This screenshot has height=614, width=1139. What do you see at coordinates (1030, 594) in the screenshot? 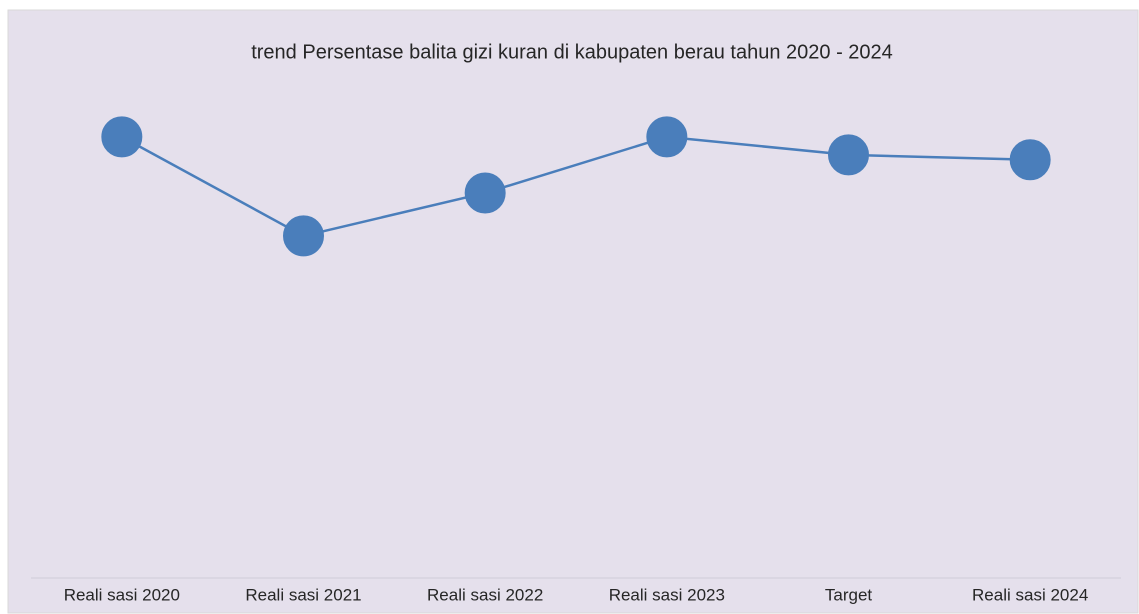
I see `x-tick-label: Reali sasi 2024` at bounding box center [1030, 594].